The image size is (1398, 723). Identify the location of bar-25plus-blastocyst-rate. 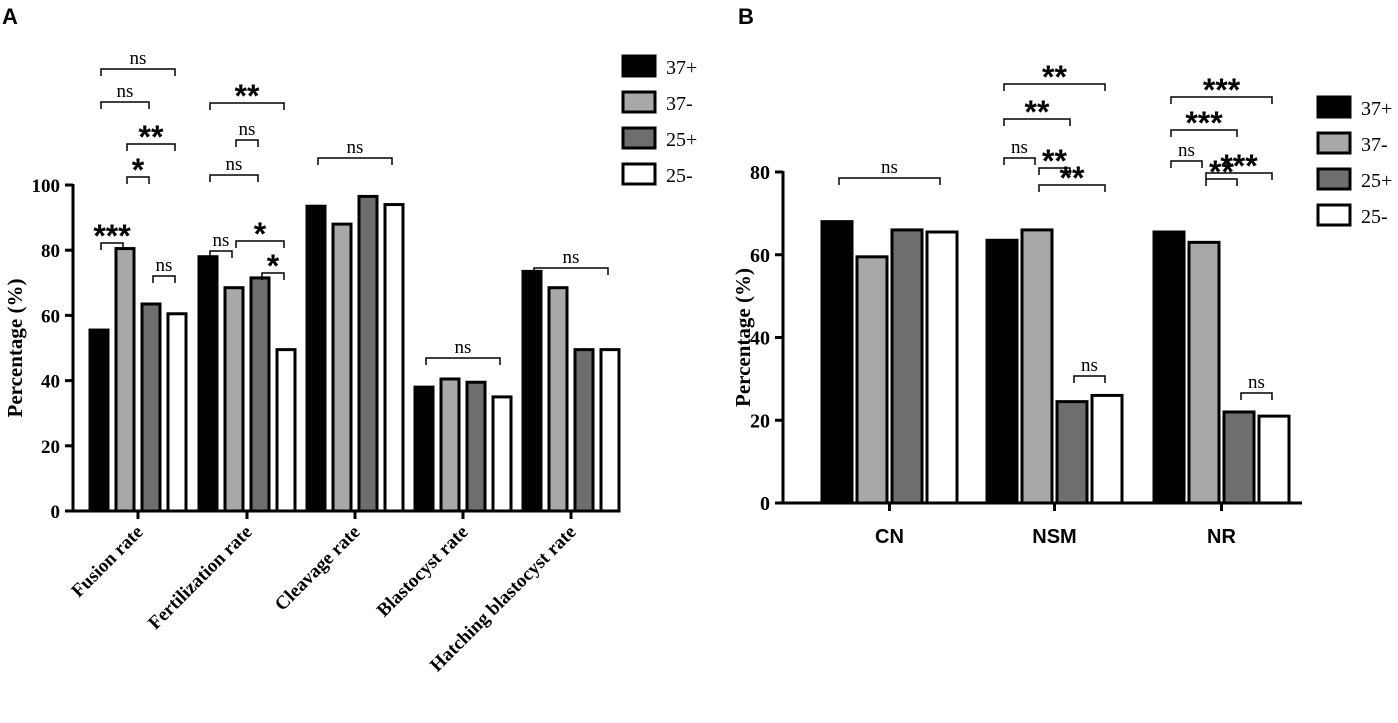
(476, 446).